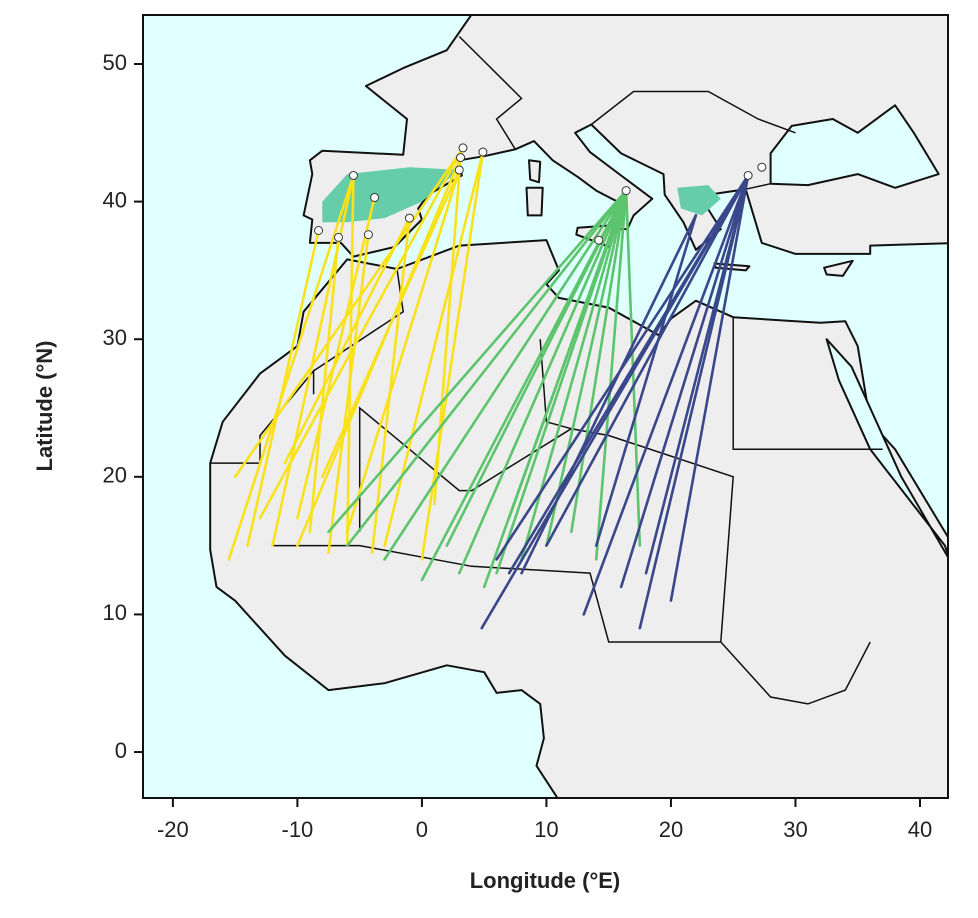 This screenshot has height=918, width=978. Describe the element at coordinates (121, 750) in the screenshot. I see `y-tick-label: 0` at that location.